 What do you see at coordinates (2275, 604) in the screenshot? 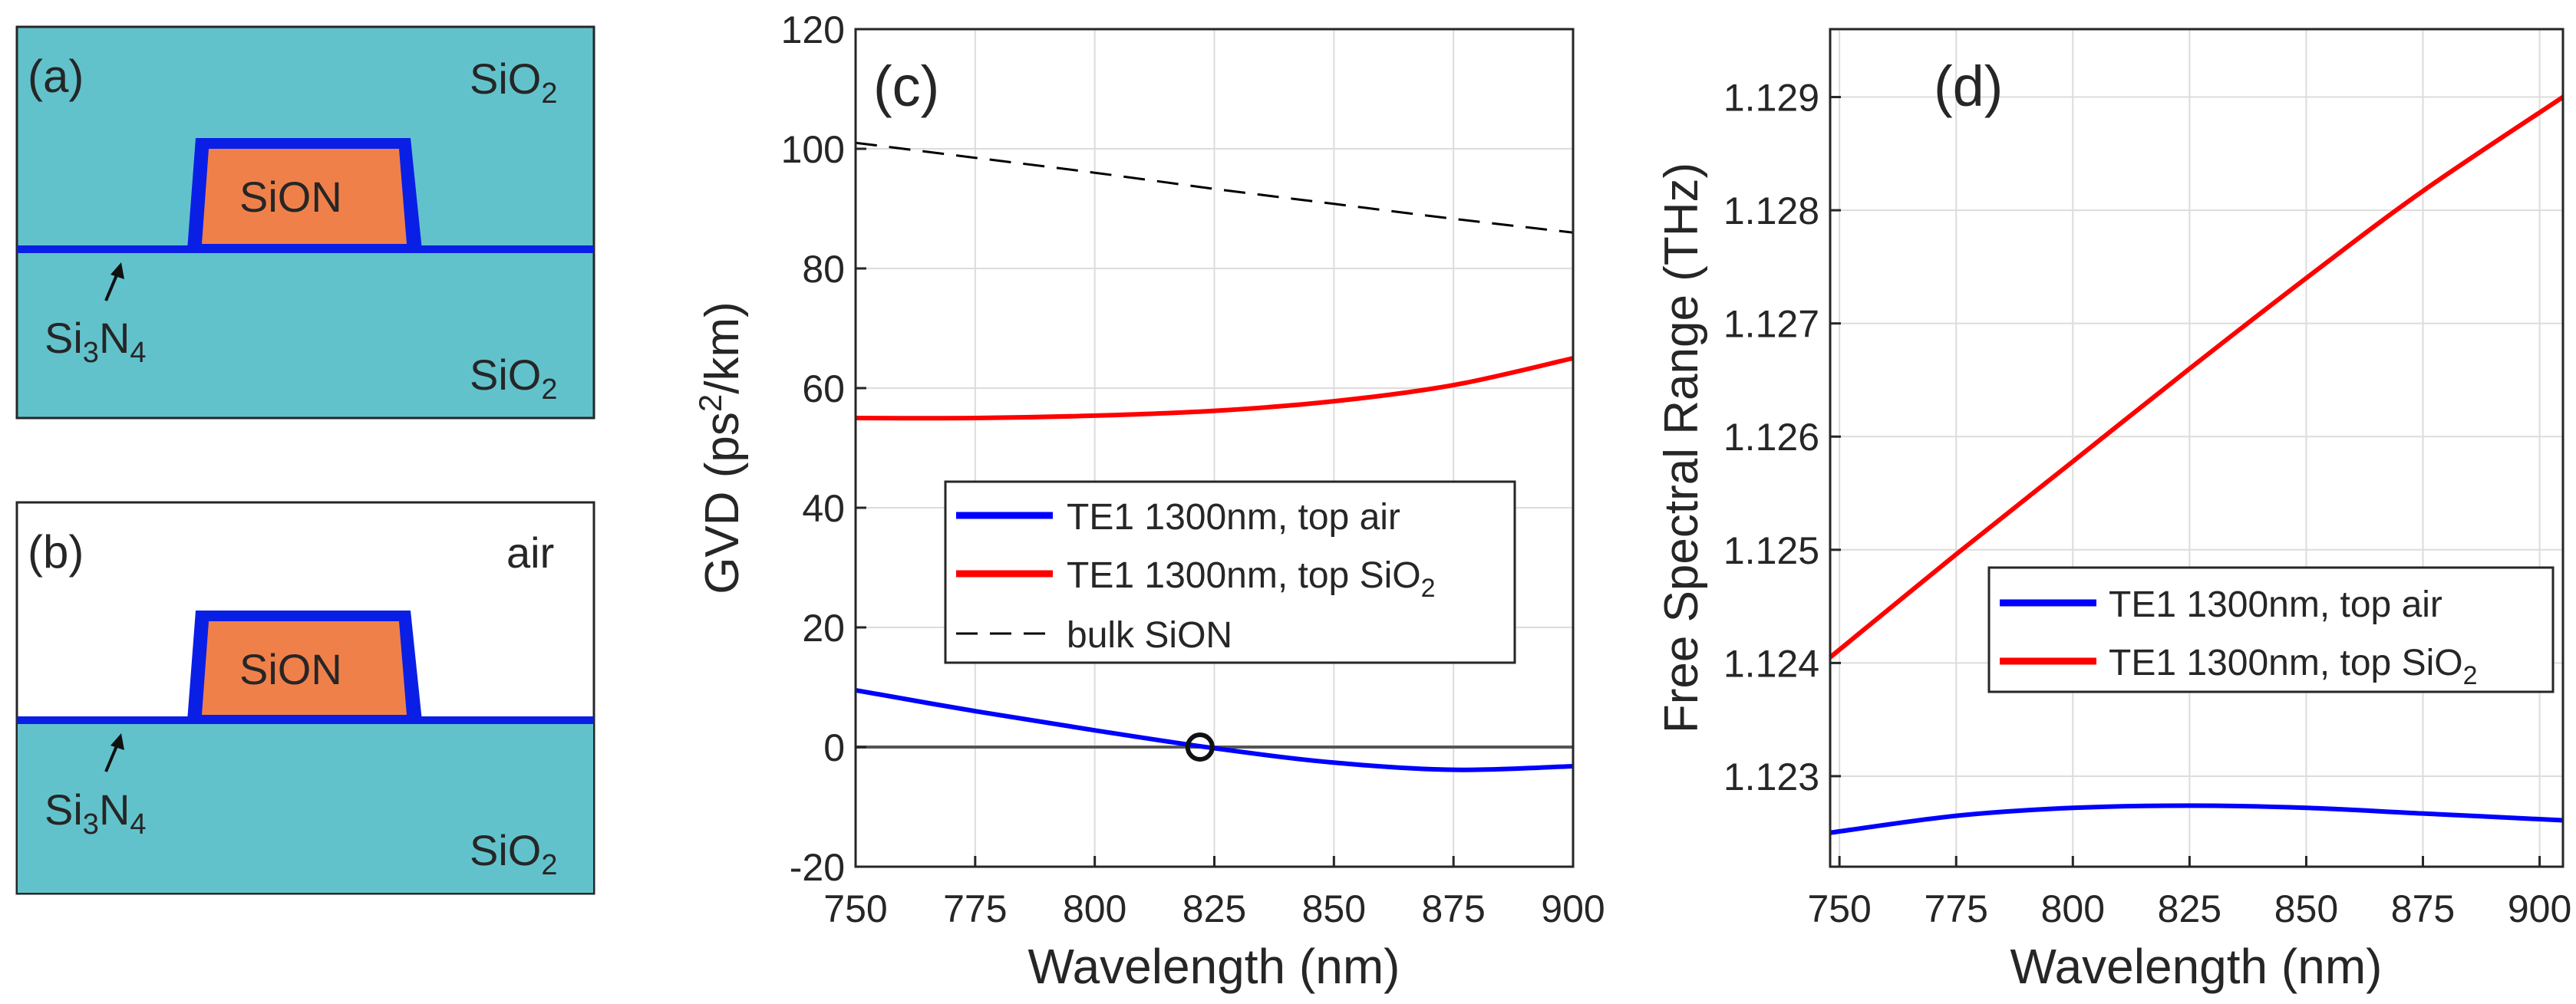
I see `fsr-legend-label-air: TE1 1300nm, top air` at bounding box center [2275, 604].